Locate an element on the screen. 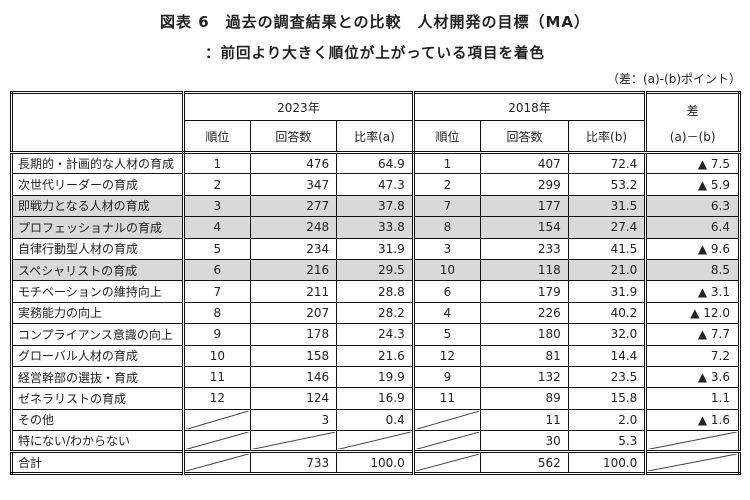 This screenshot has height=500, width=750. ratio-a-cell: 28.8 is located at coordinates (375, 291).